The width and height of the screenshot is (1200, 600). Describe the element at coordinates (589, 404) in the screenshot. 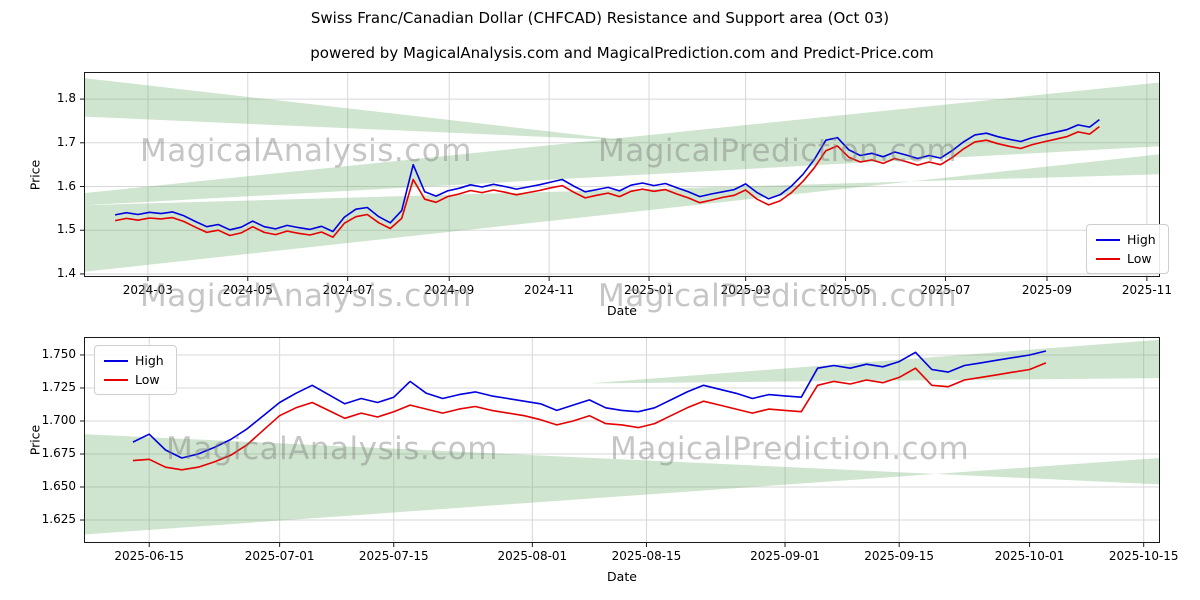

I see `high-series-line` at that location.